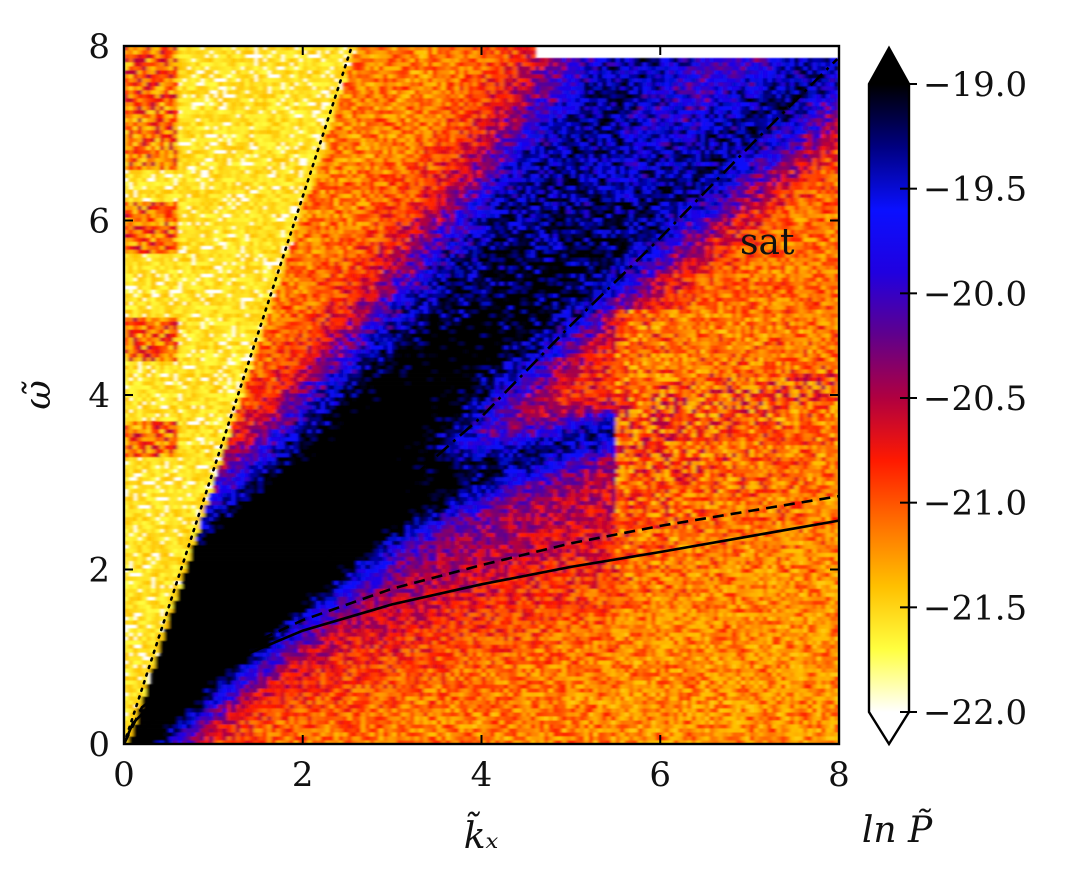 Image resolution: width=1068 pixels, height=894 pixels. What do you see at coordinates (303, 775) in the screenshot?
I see `x-tick-label: 2` at bounding box center [303, 775].